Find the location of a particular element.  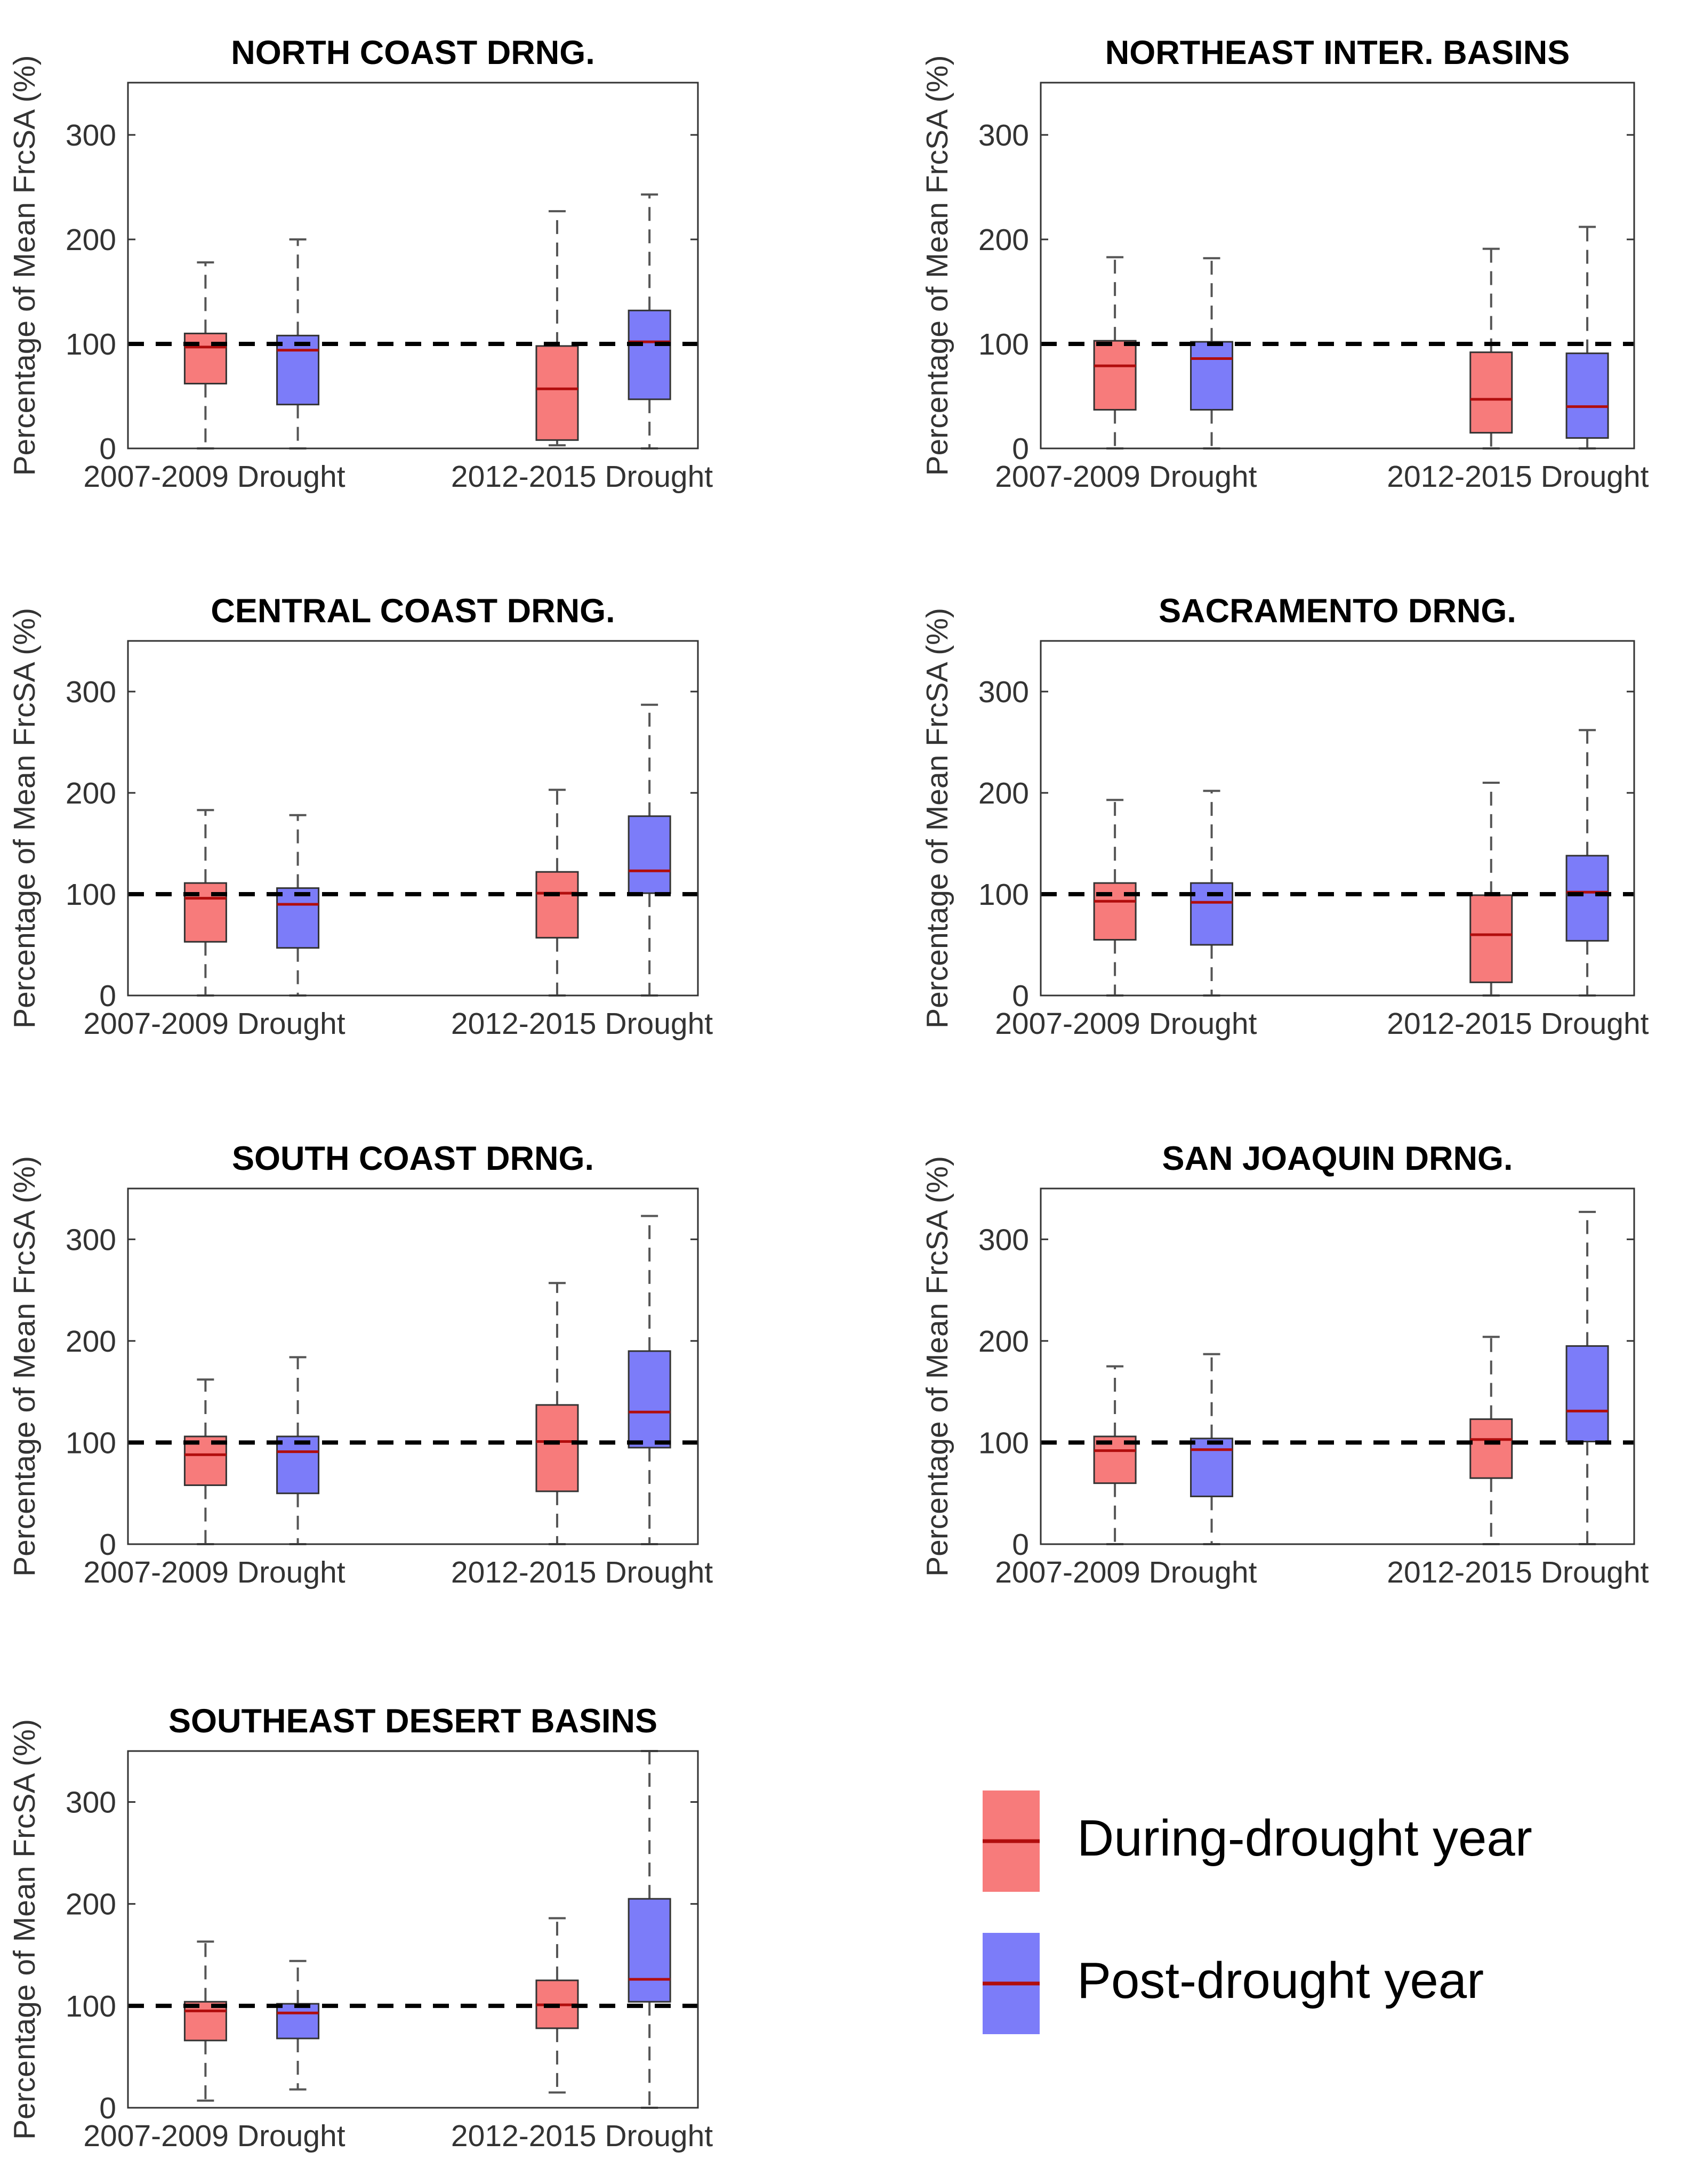

panel-title: NORTHEAST INTER. BASINS is located at coordinates (1337, 52).